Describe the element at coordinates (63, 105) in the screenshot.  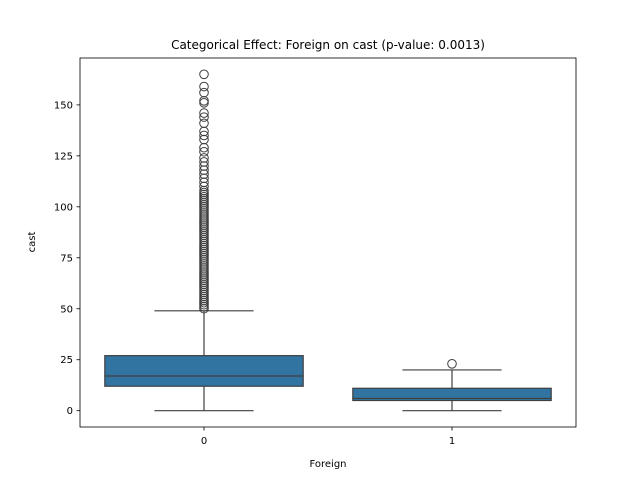
I see `y-tick-label-150: 150` at that location.